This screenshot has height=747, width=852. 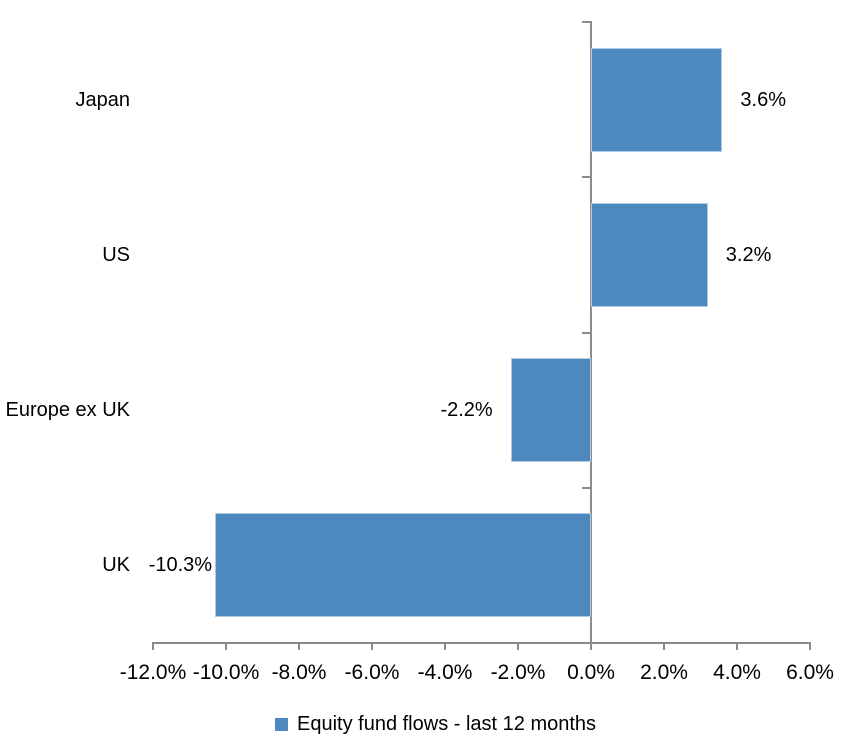 What do you see at coordinates (748, 254) in the screenshot?
I see `value-label-us: 3.2%` at bounding box center [748, 254].